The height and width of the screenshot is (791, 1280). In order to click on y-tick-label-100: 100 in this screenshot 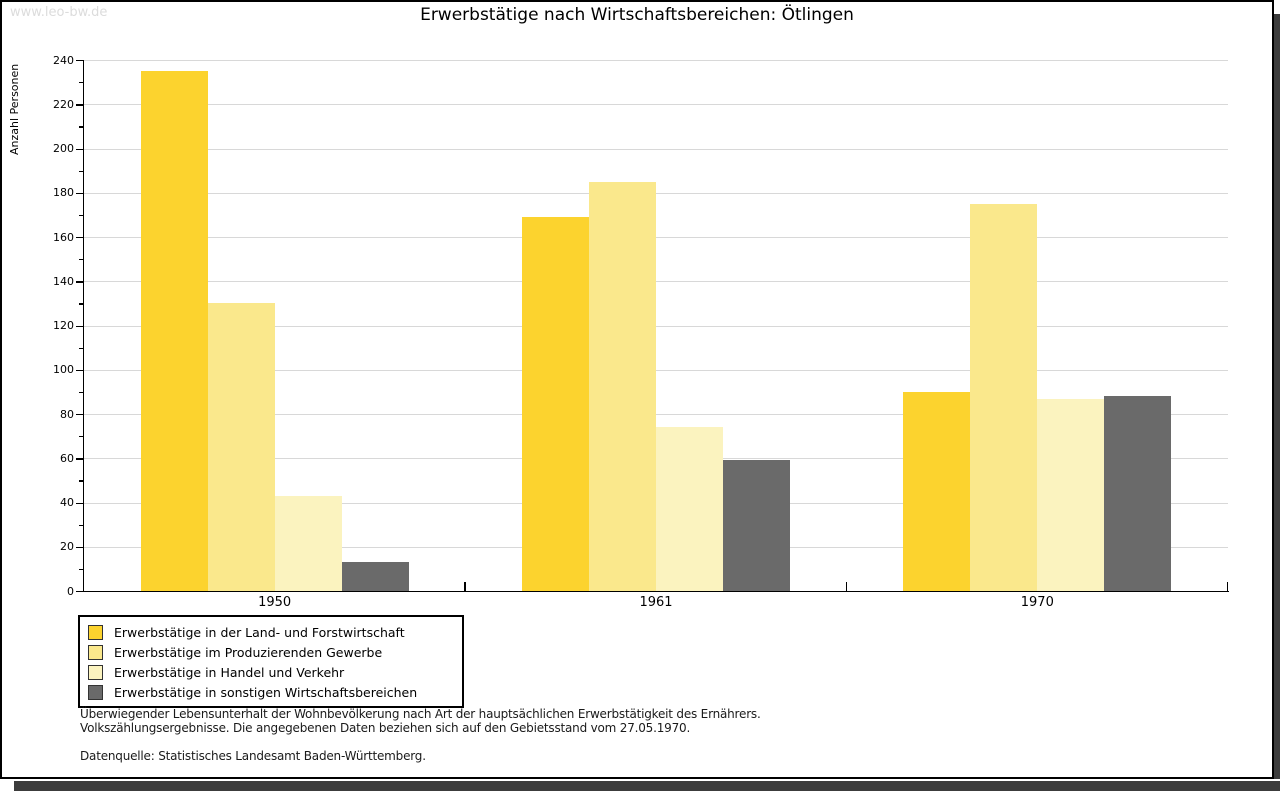, I will do `click(63, 370)`.